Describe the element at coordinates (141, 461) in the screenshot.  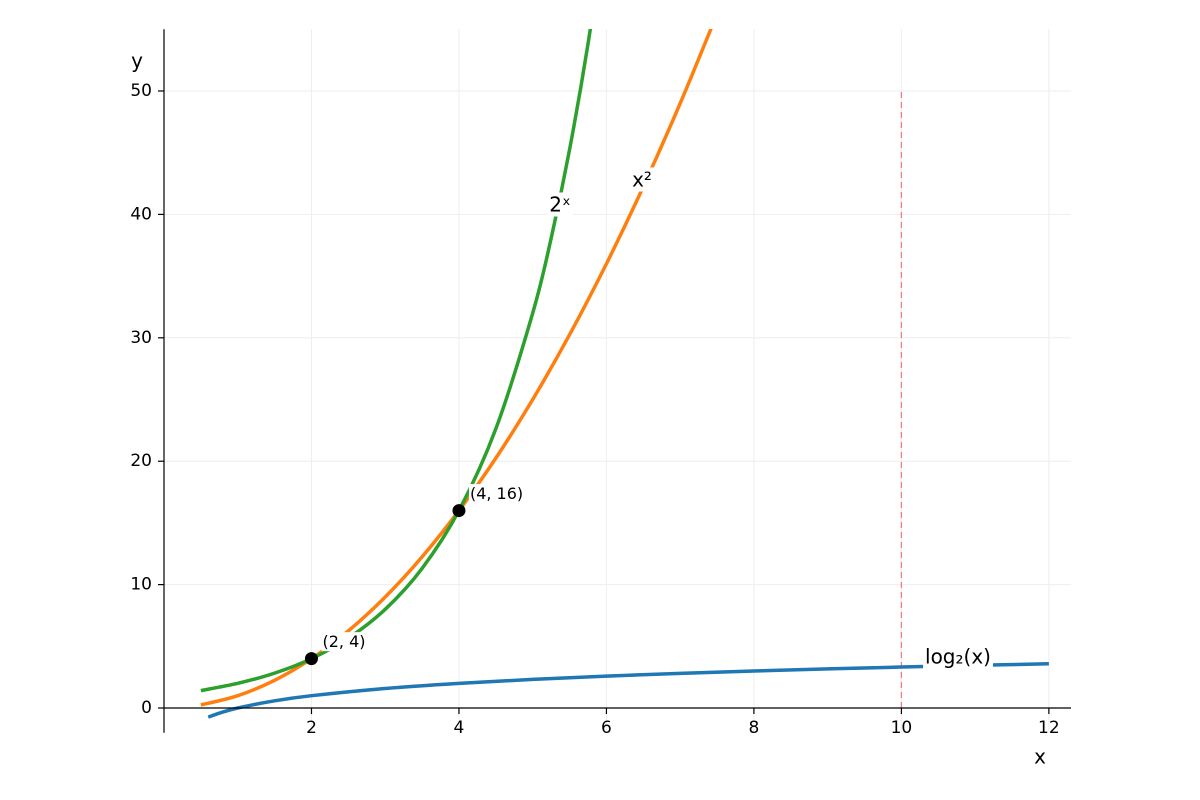
I see `y-tick-label: 20` at that location.